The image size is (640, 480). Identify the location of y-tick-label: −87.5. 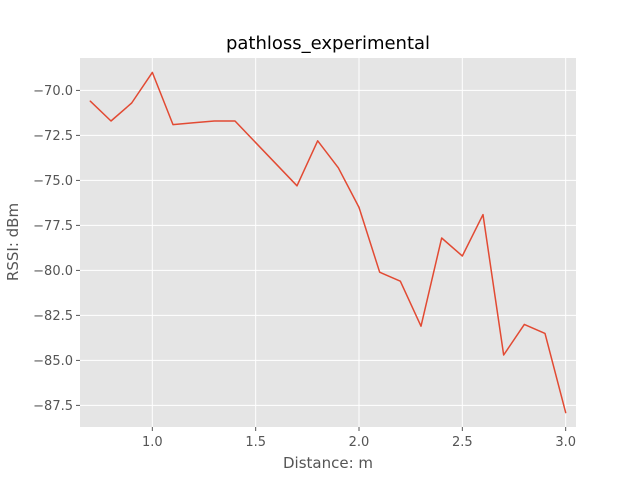
(53, 406).